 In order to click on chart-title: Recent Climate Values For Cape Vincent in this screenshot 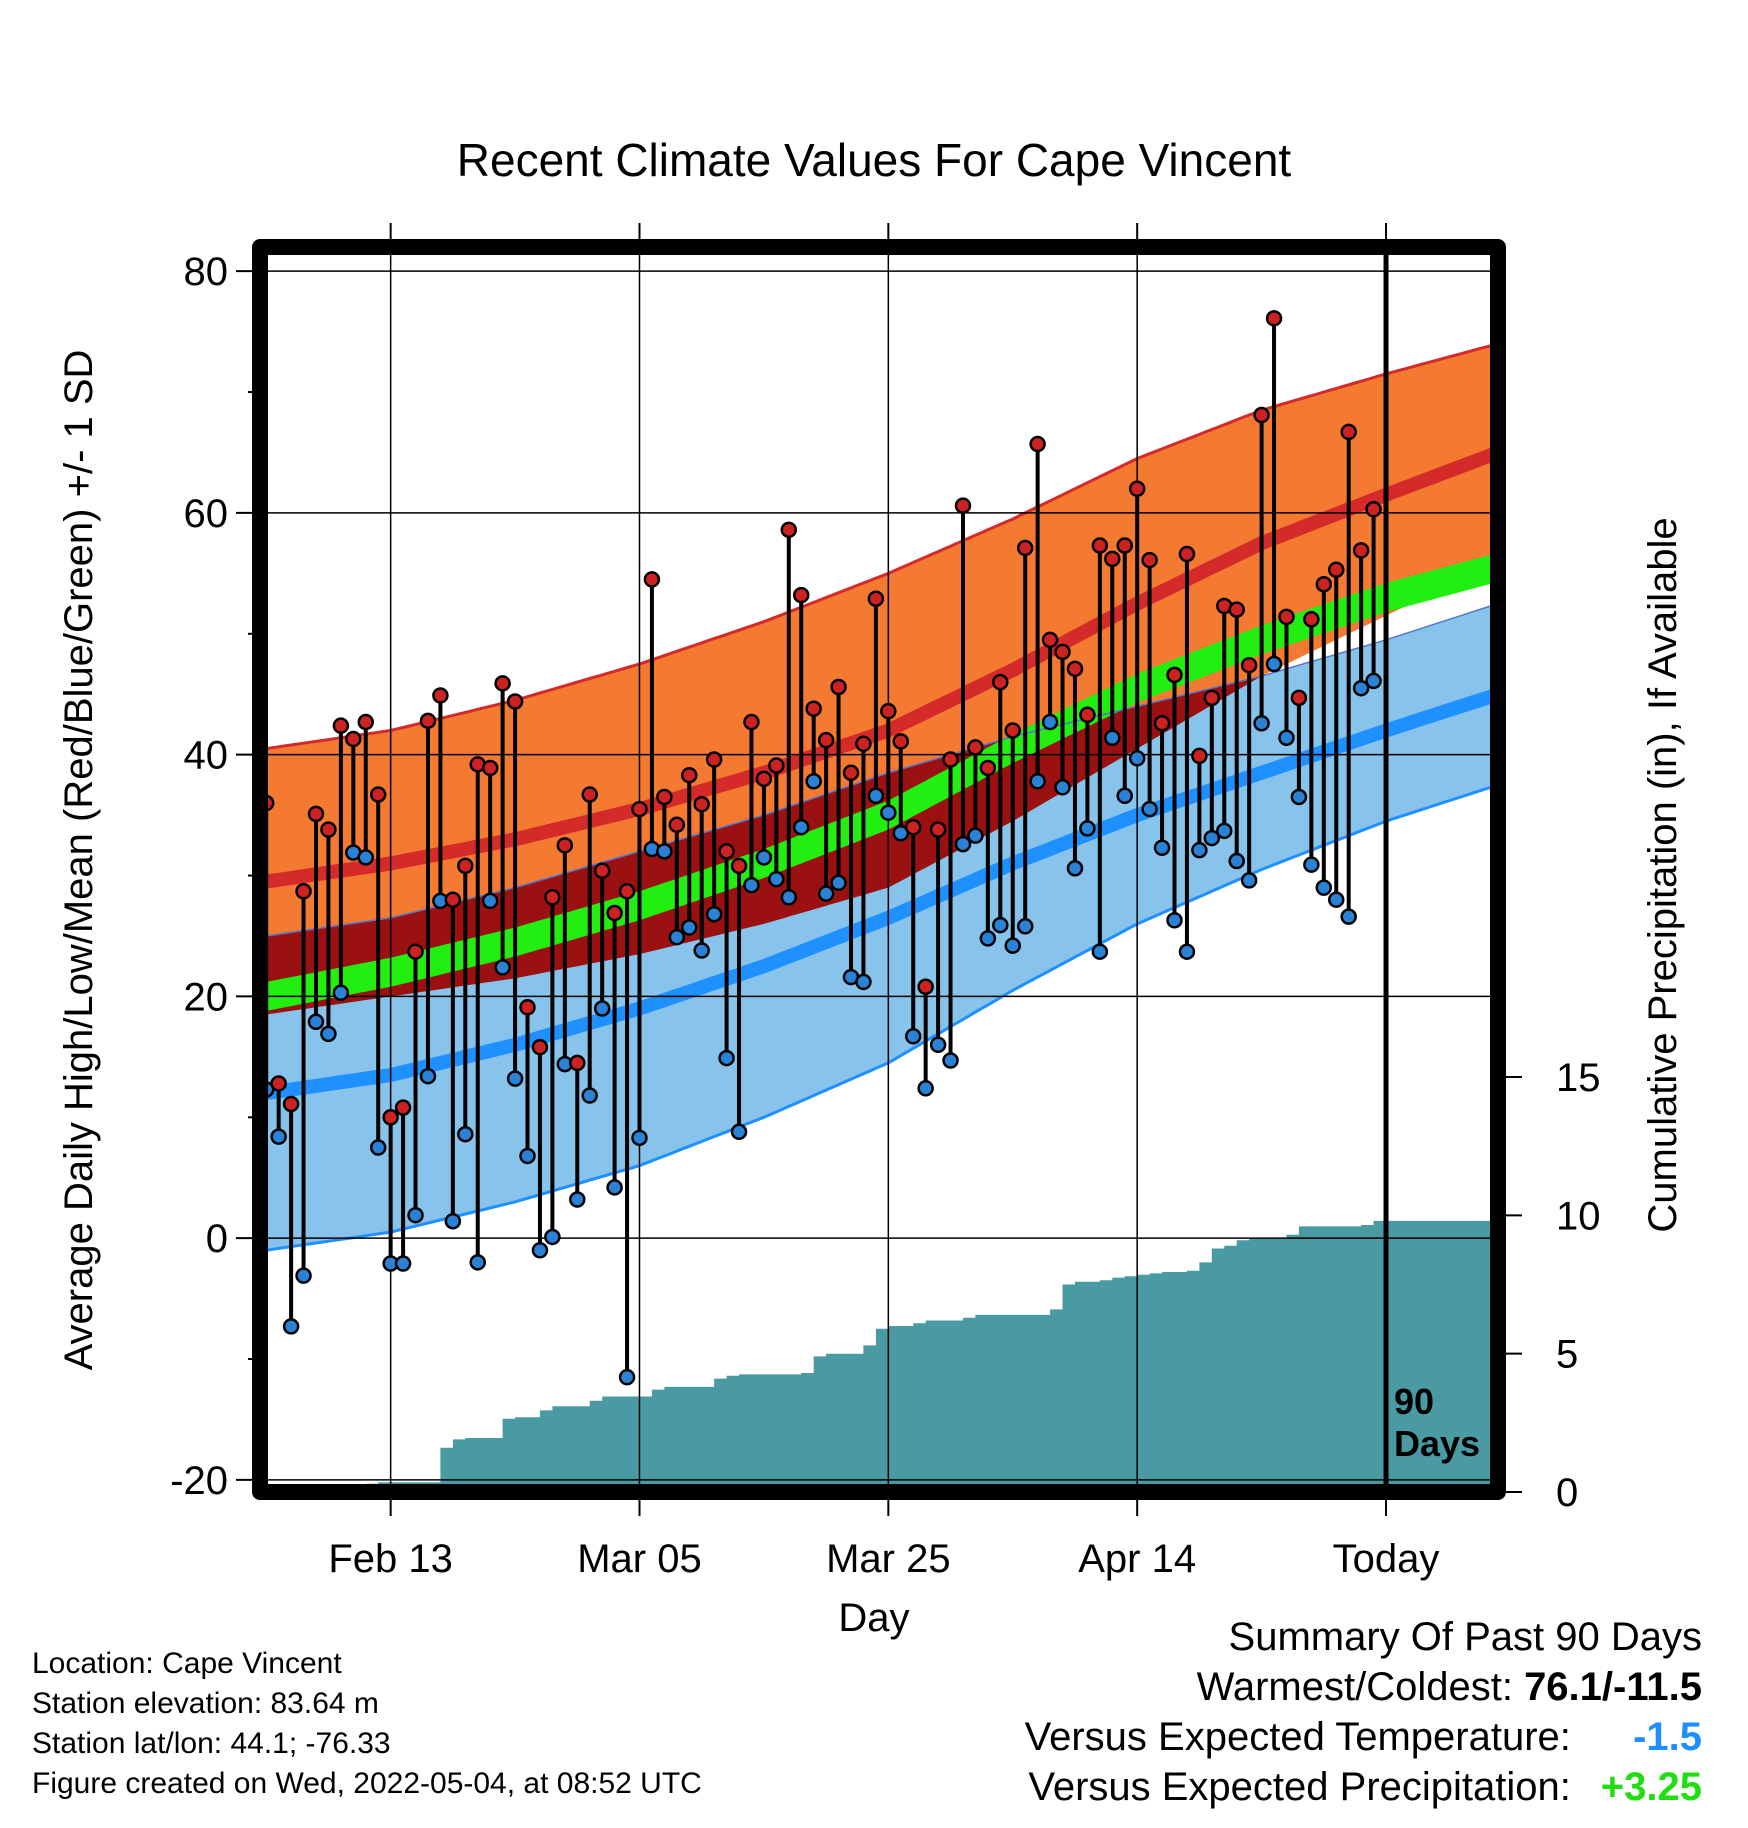, I will do `click(874, 160)`.